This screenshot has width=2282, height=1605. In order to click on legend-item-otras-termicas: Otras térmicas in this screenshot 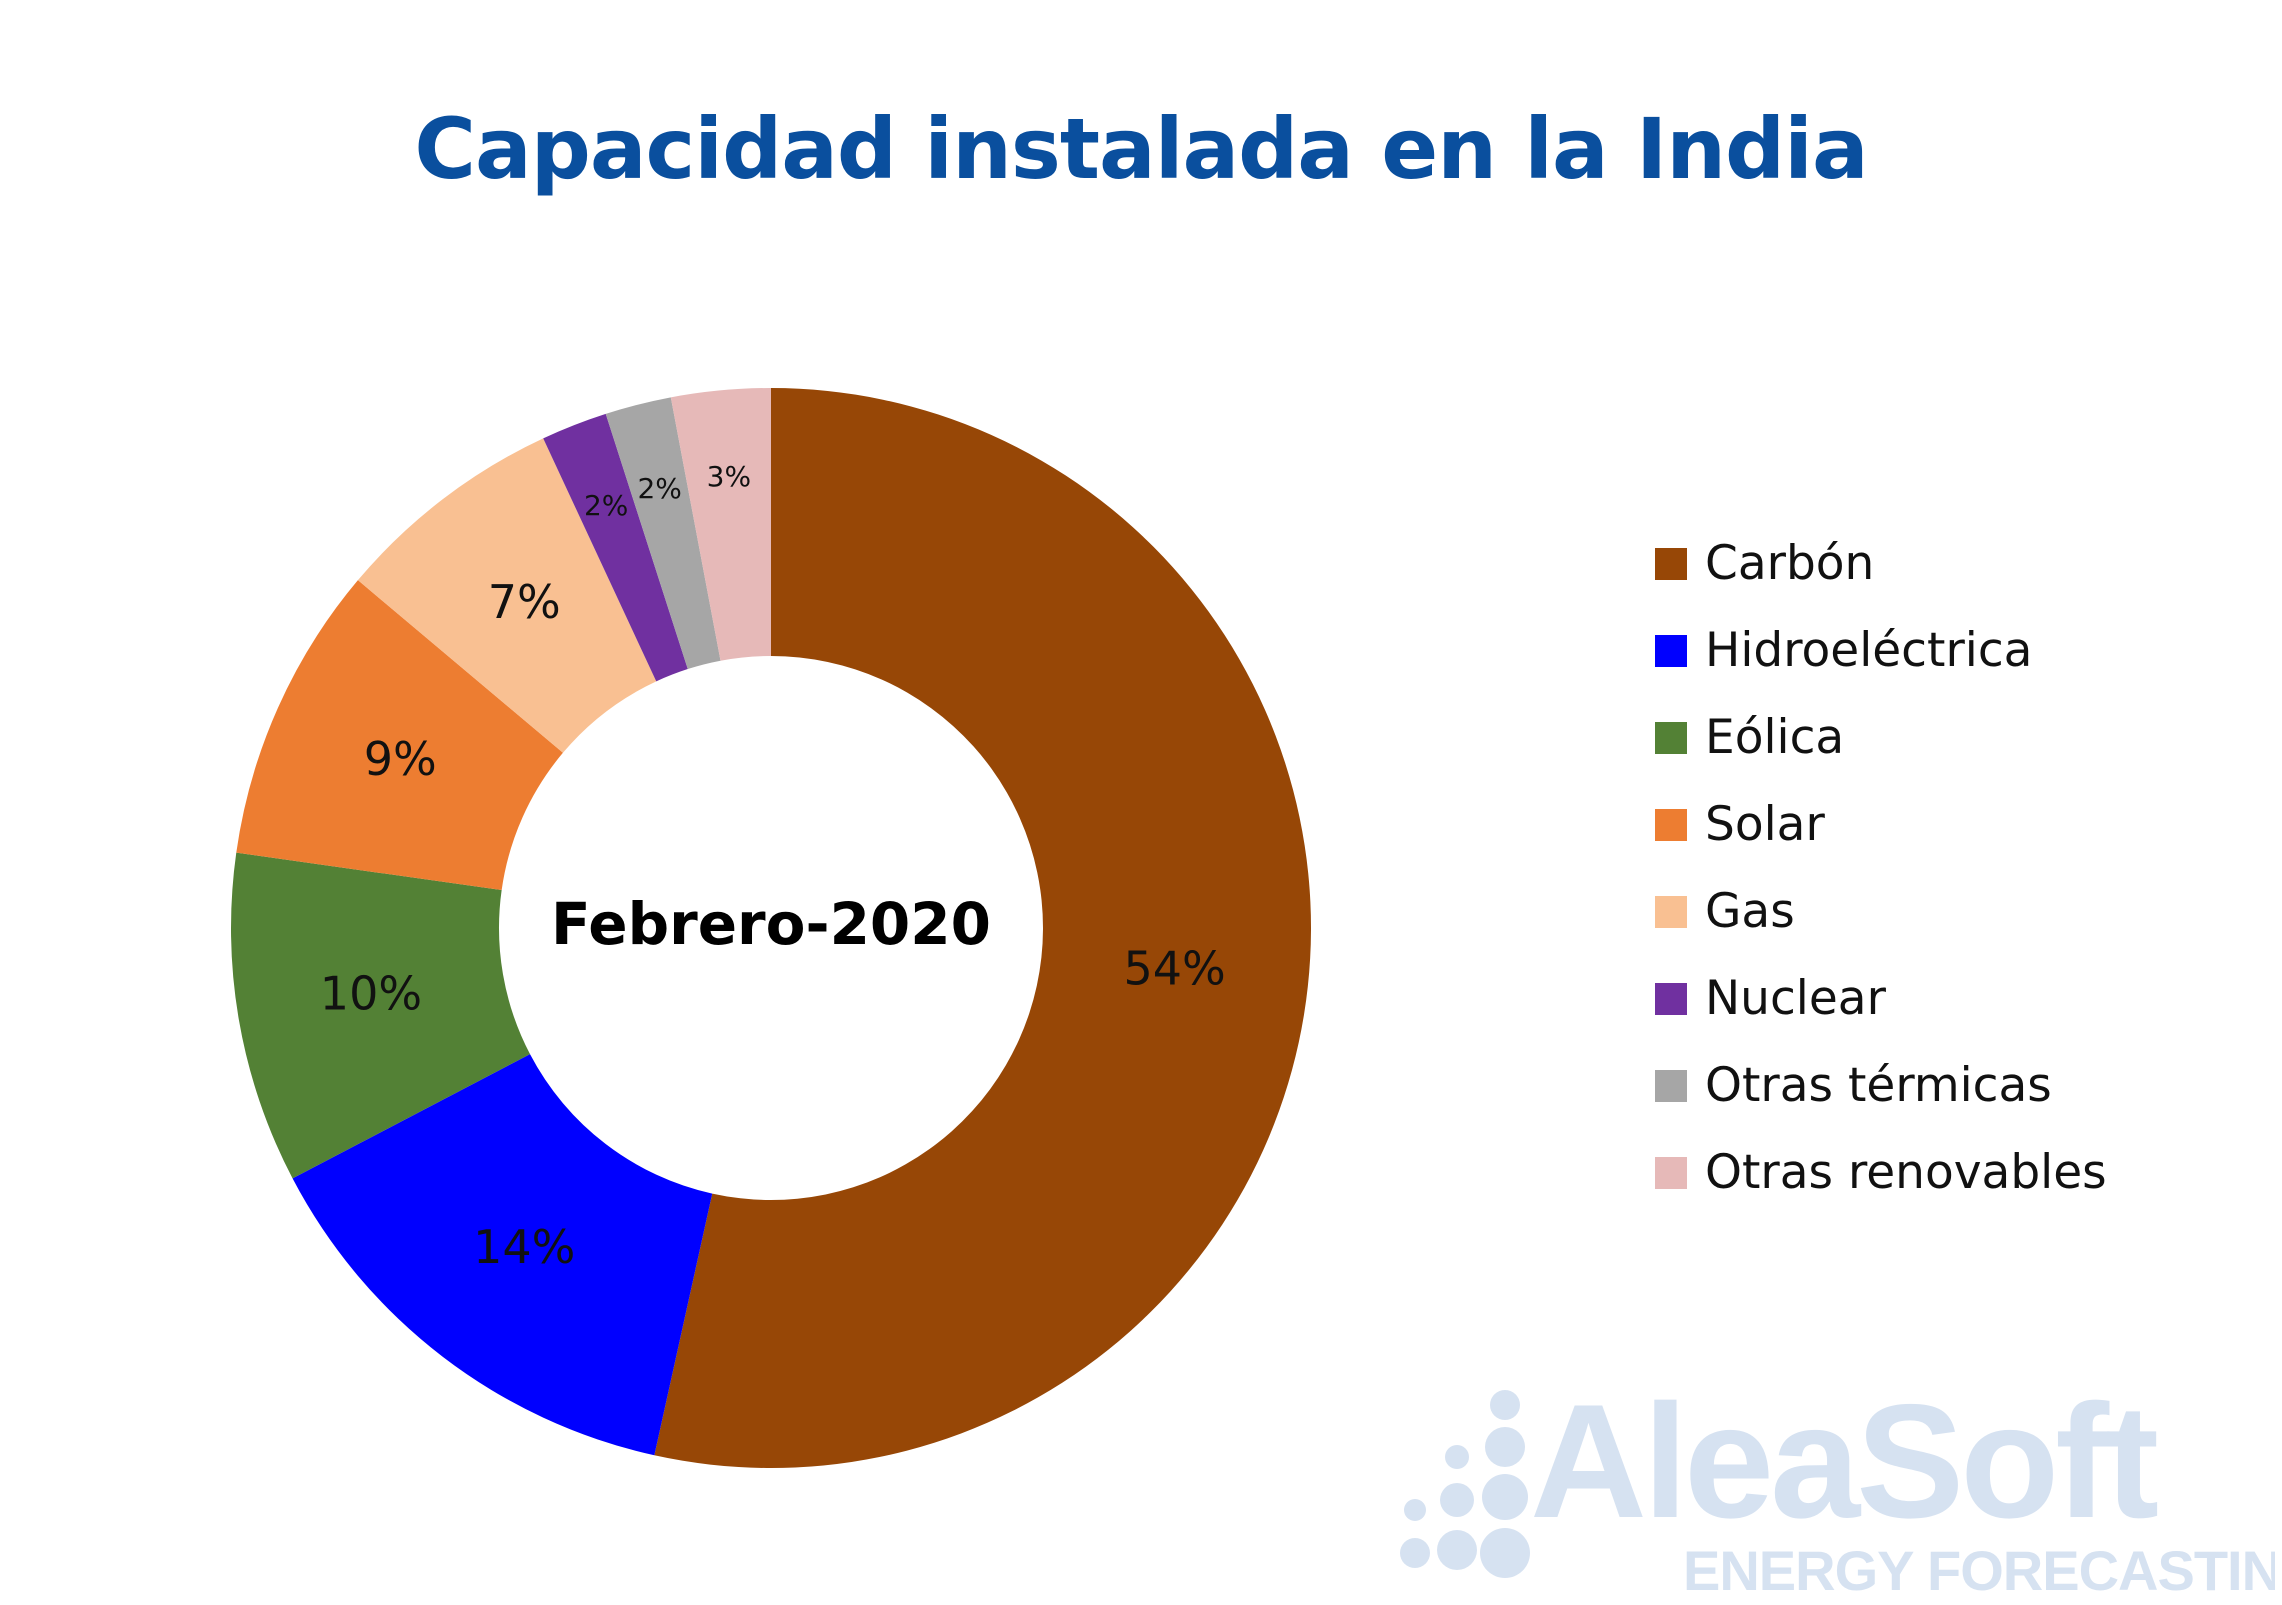, I will do `click(1881, 1085)`.